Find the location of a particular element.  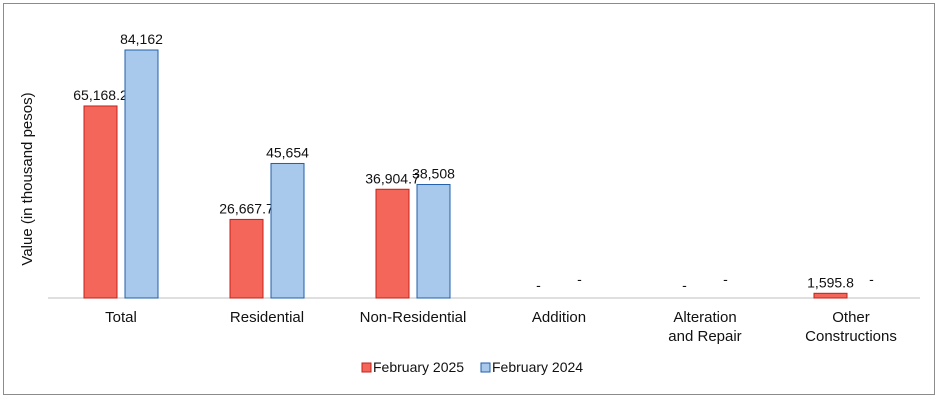

x-tick-label: Residential is located at coordinates (267, 317).